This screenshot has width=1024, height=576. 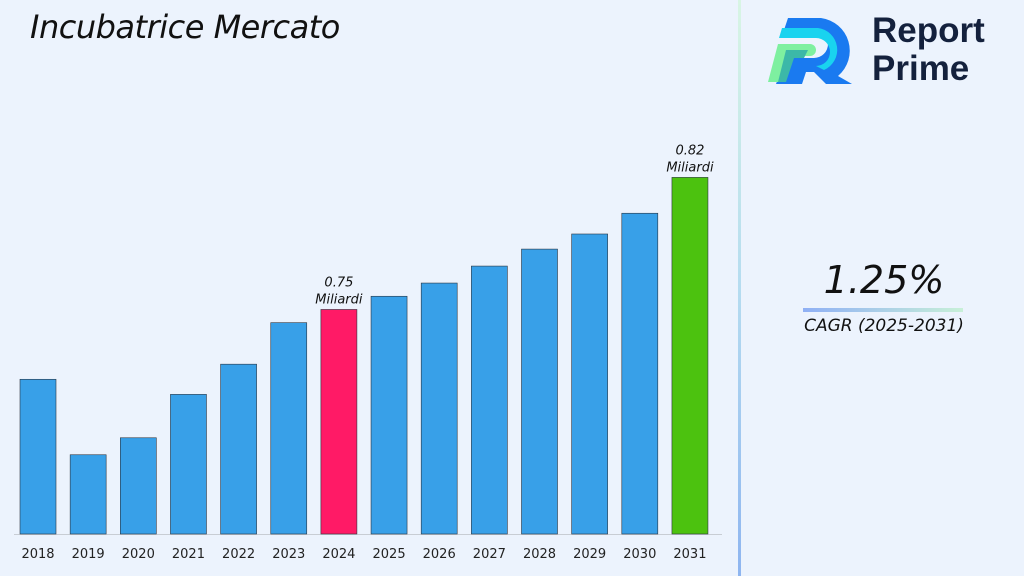 I want to click on bar-2024, so click(x=339, y=422).